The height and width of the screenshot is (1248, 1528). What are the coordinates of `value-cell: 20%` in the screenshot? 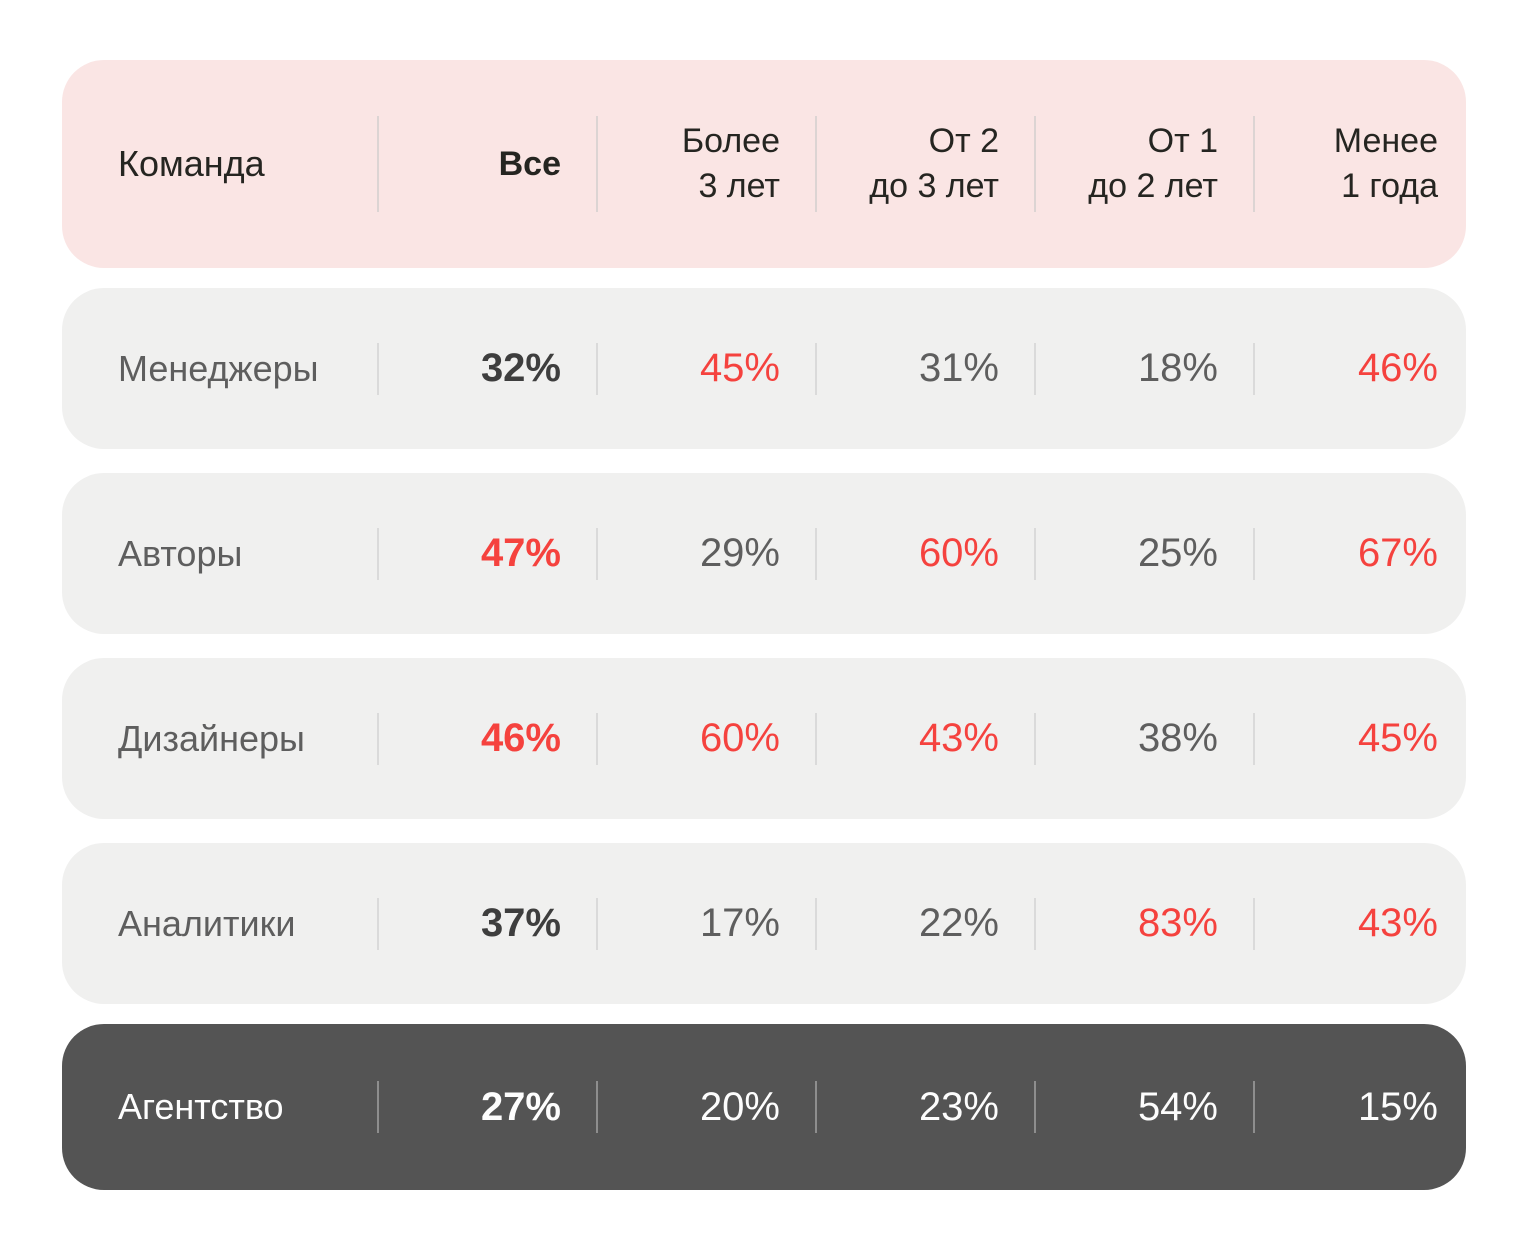 It's located at (706, 1107).